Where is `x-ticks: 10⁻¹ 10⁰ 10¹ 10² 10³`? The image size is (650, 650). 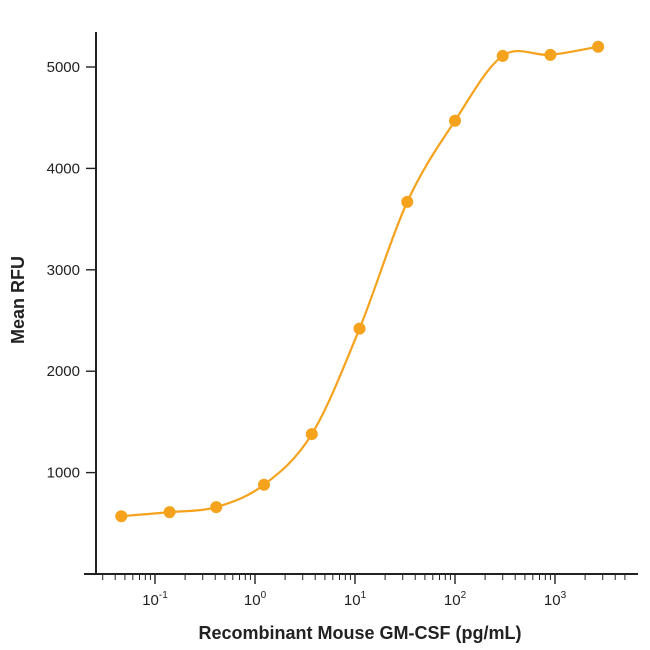 x-ticks: 10⁻¹ 10⁰ 10¹ 10² 10³ is located at coordinates (364, 591).